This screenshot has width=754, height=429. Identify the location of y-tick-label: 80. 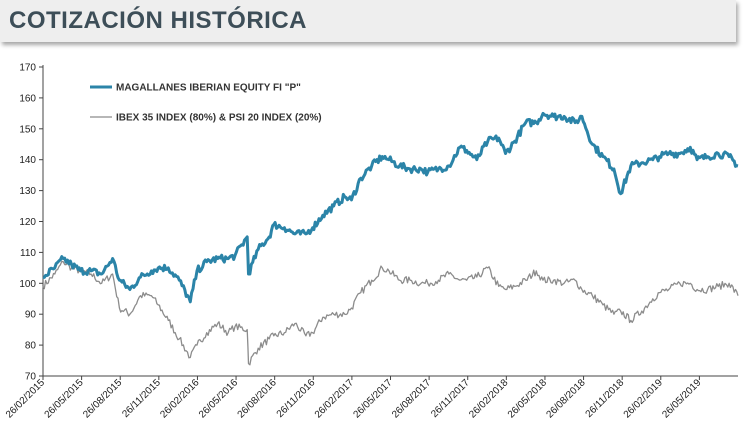
(31, 346).